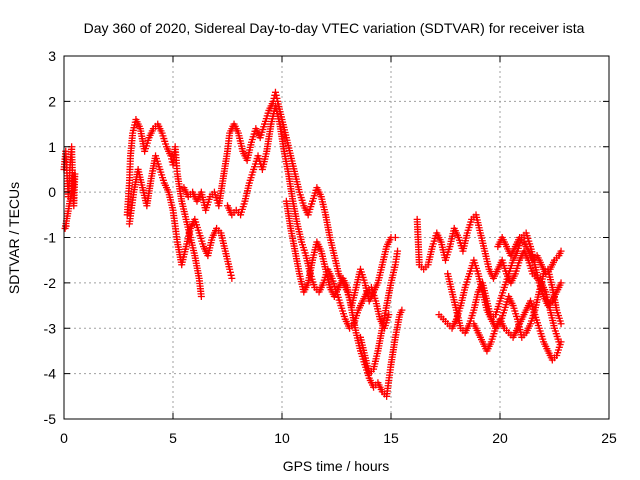 This screenshot has width=640, height=480. I want to click on series-arc-c, so click(180, 217).